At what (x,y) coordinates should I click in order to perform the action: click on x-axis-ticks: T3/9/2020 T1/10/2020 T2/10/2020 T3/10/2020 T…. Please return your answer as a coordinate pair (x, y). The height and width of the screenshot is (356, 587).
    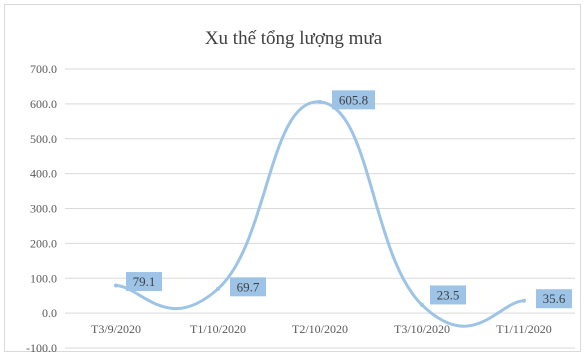
    Looking at the image, I should click on (321, 329).